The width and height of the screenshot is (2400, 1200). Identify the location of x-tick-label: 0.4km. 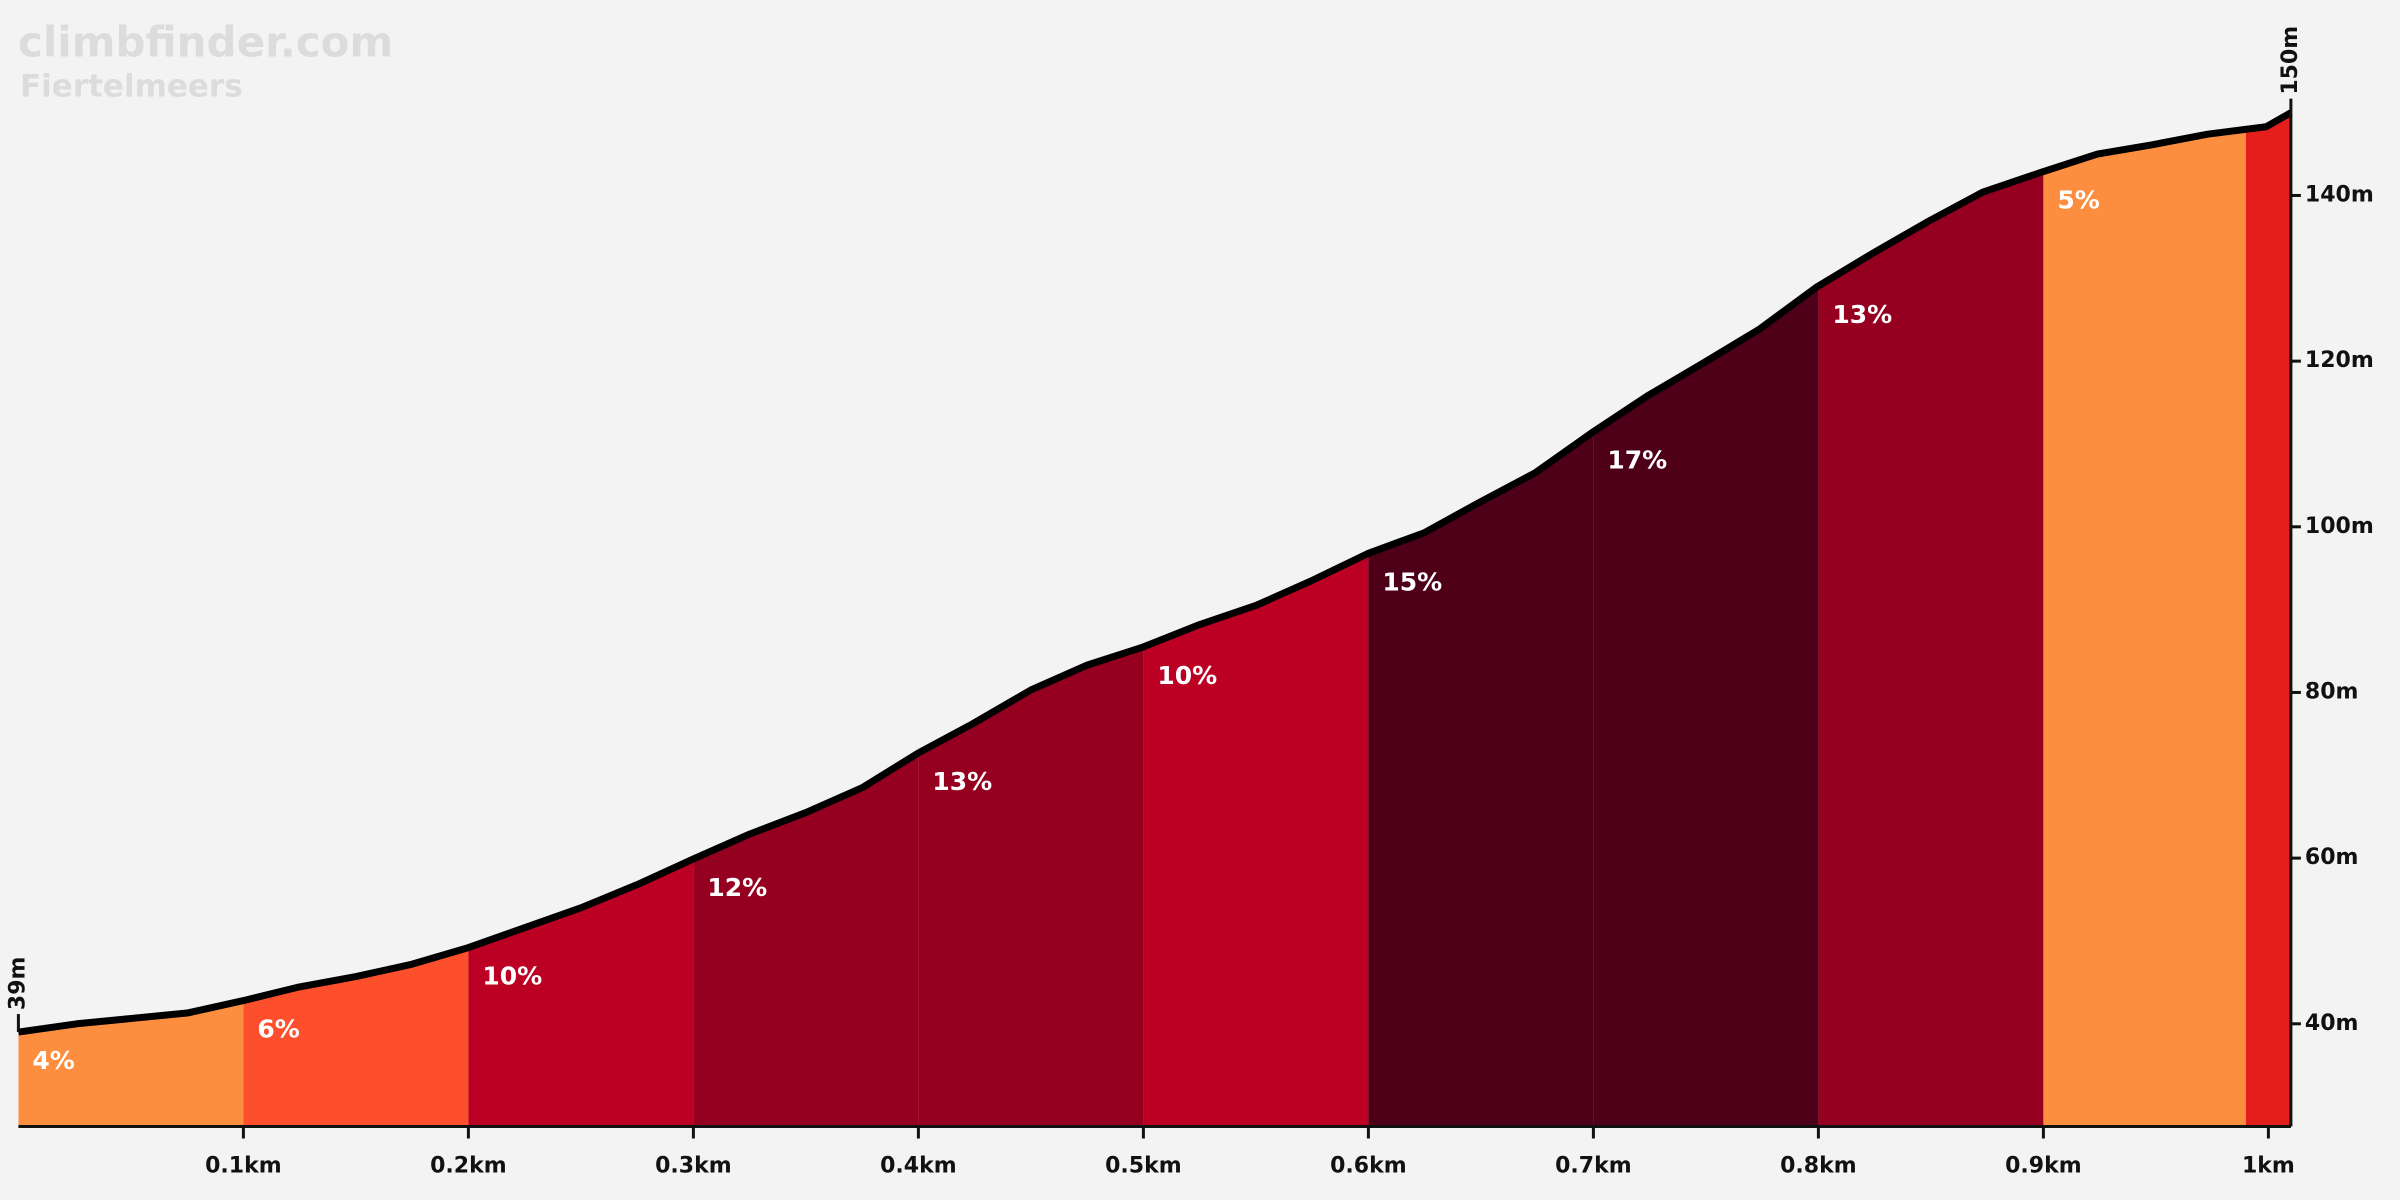
(918, 1166).